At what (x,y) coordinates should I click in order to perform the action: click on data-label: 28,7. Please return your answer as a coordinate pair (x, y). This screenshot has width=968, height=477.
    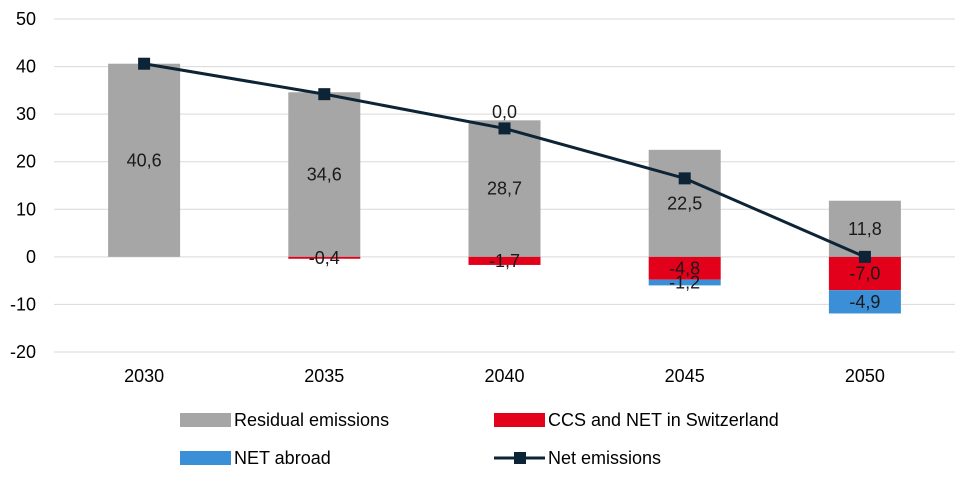
    Looking at the image, I should click on (504, 189).